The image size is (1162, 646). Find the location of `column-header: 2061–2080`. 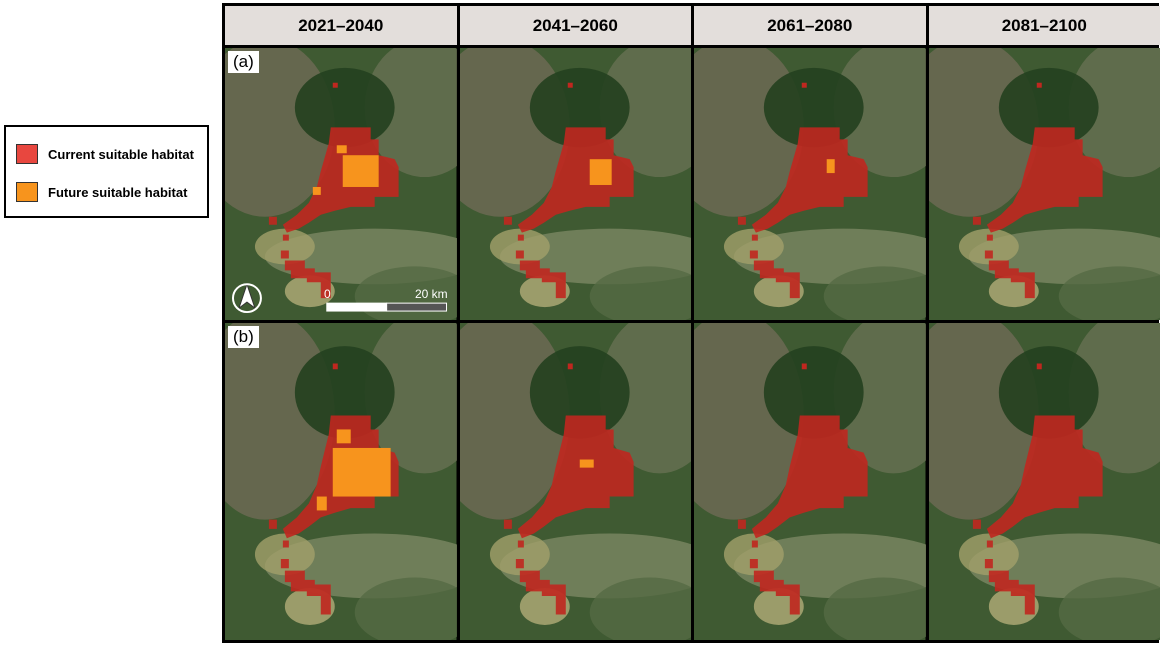

column-header: 2061–2080 is located at coordinates (810, 25).